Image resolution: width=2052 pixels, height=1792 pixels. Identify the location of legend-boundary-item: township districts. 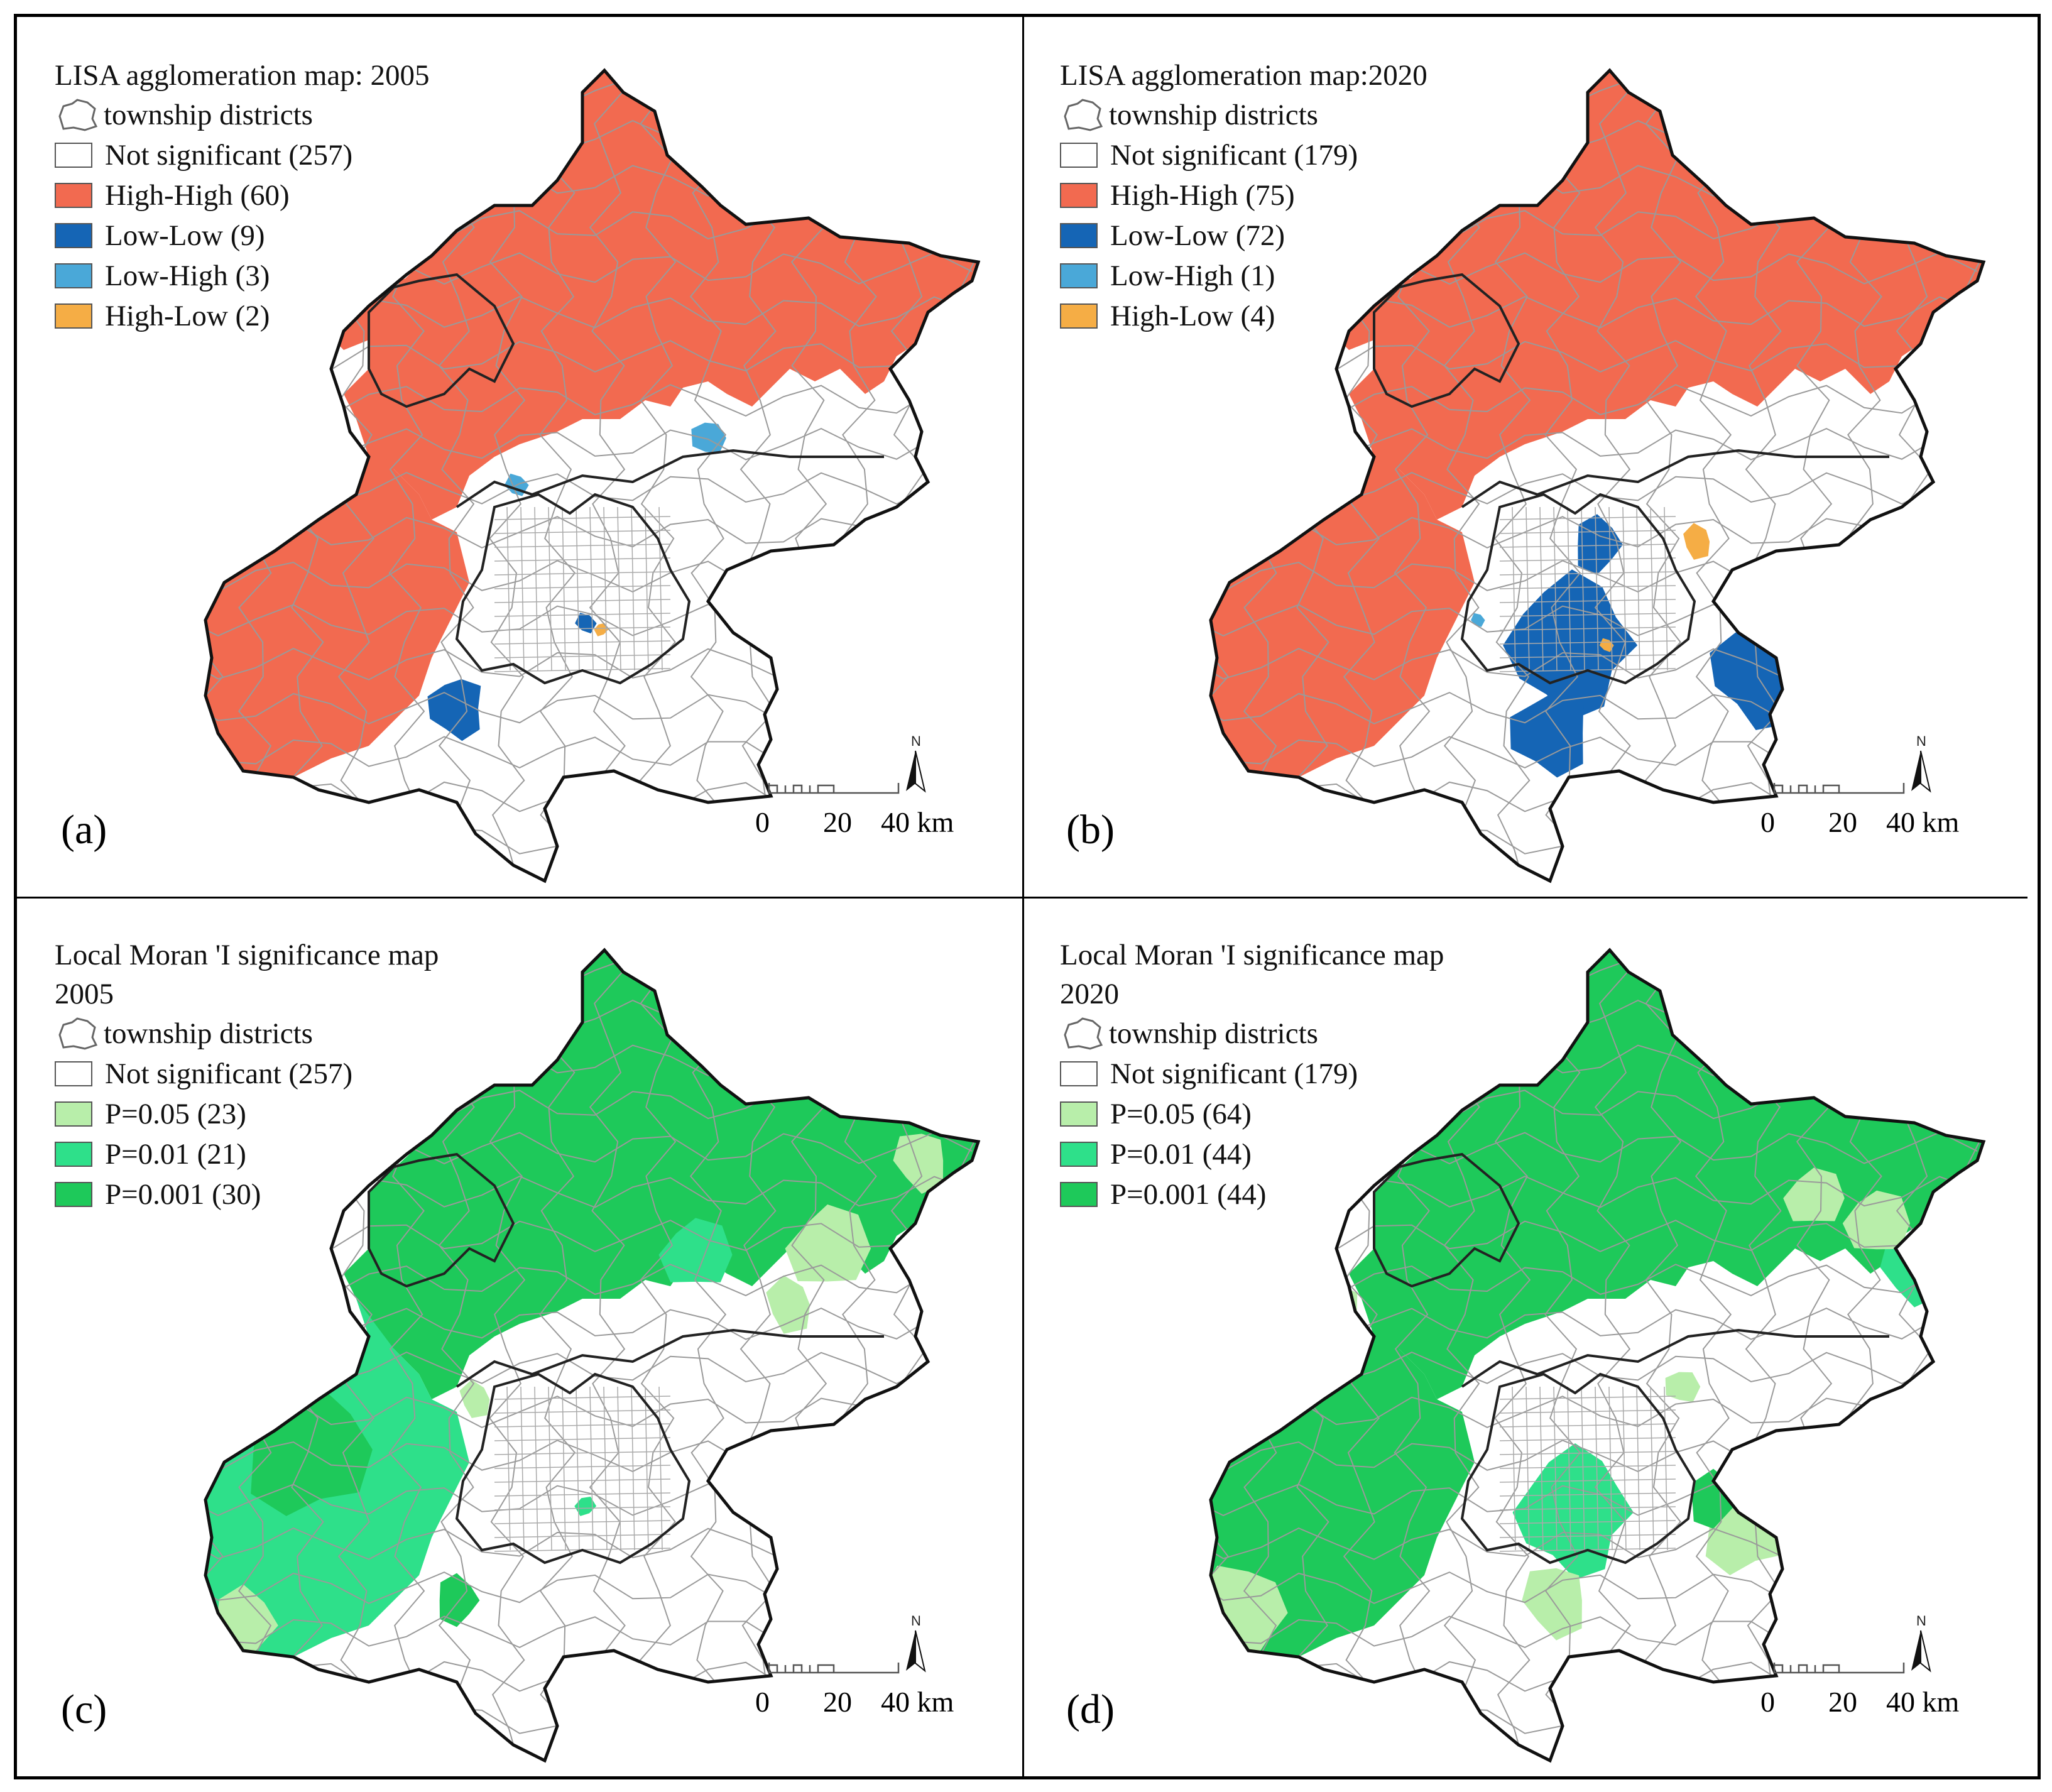
(1243, 115).